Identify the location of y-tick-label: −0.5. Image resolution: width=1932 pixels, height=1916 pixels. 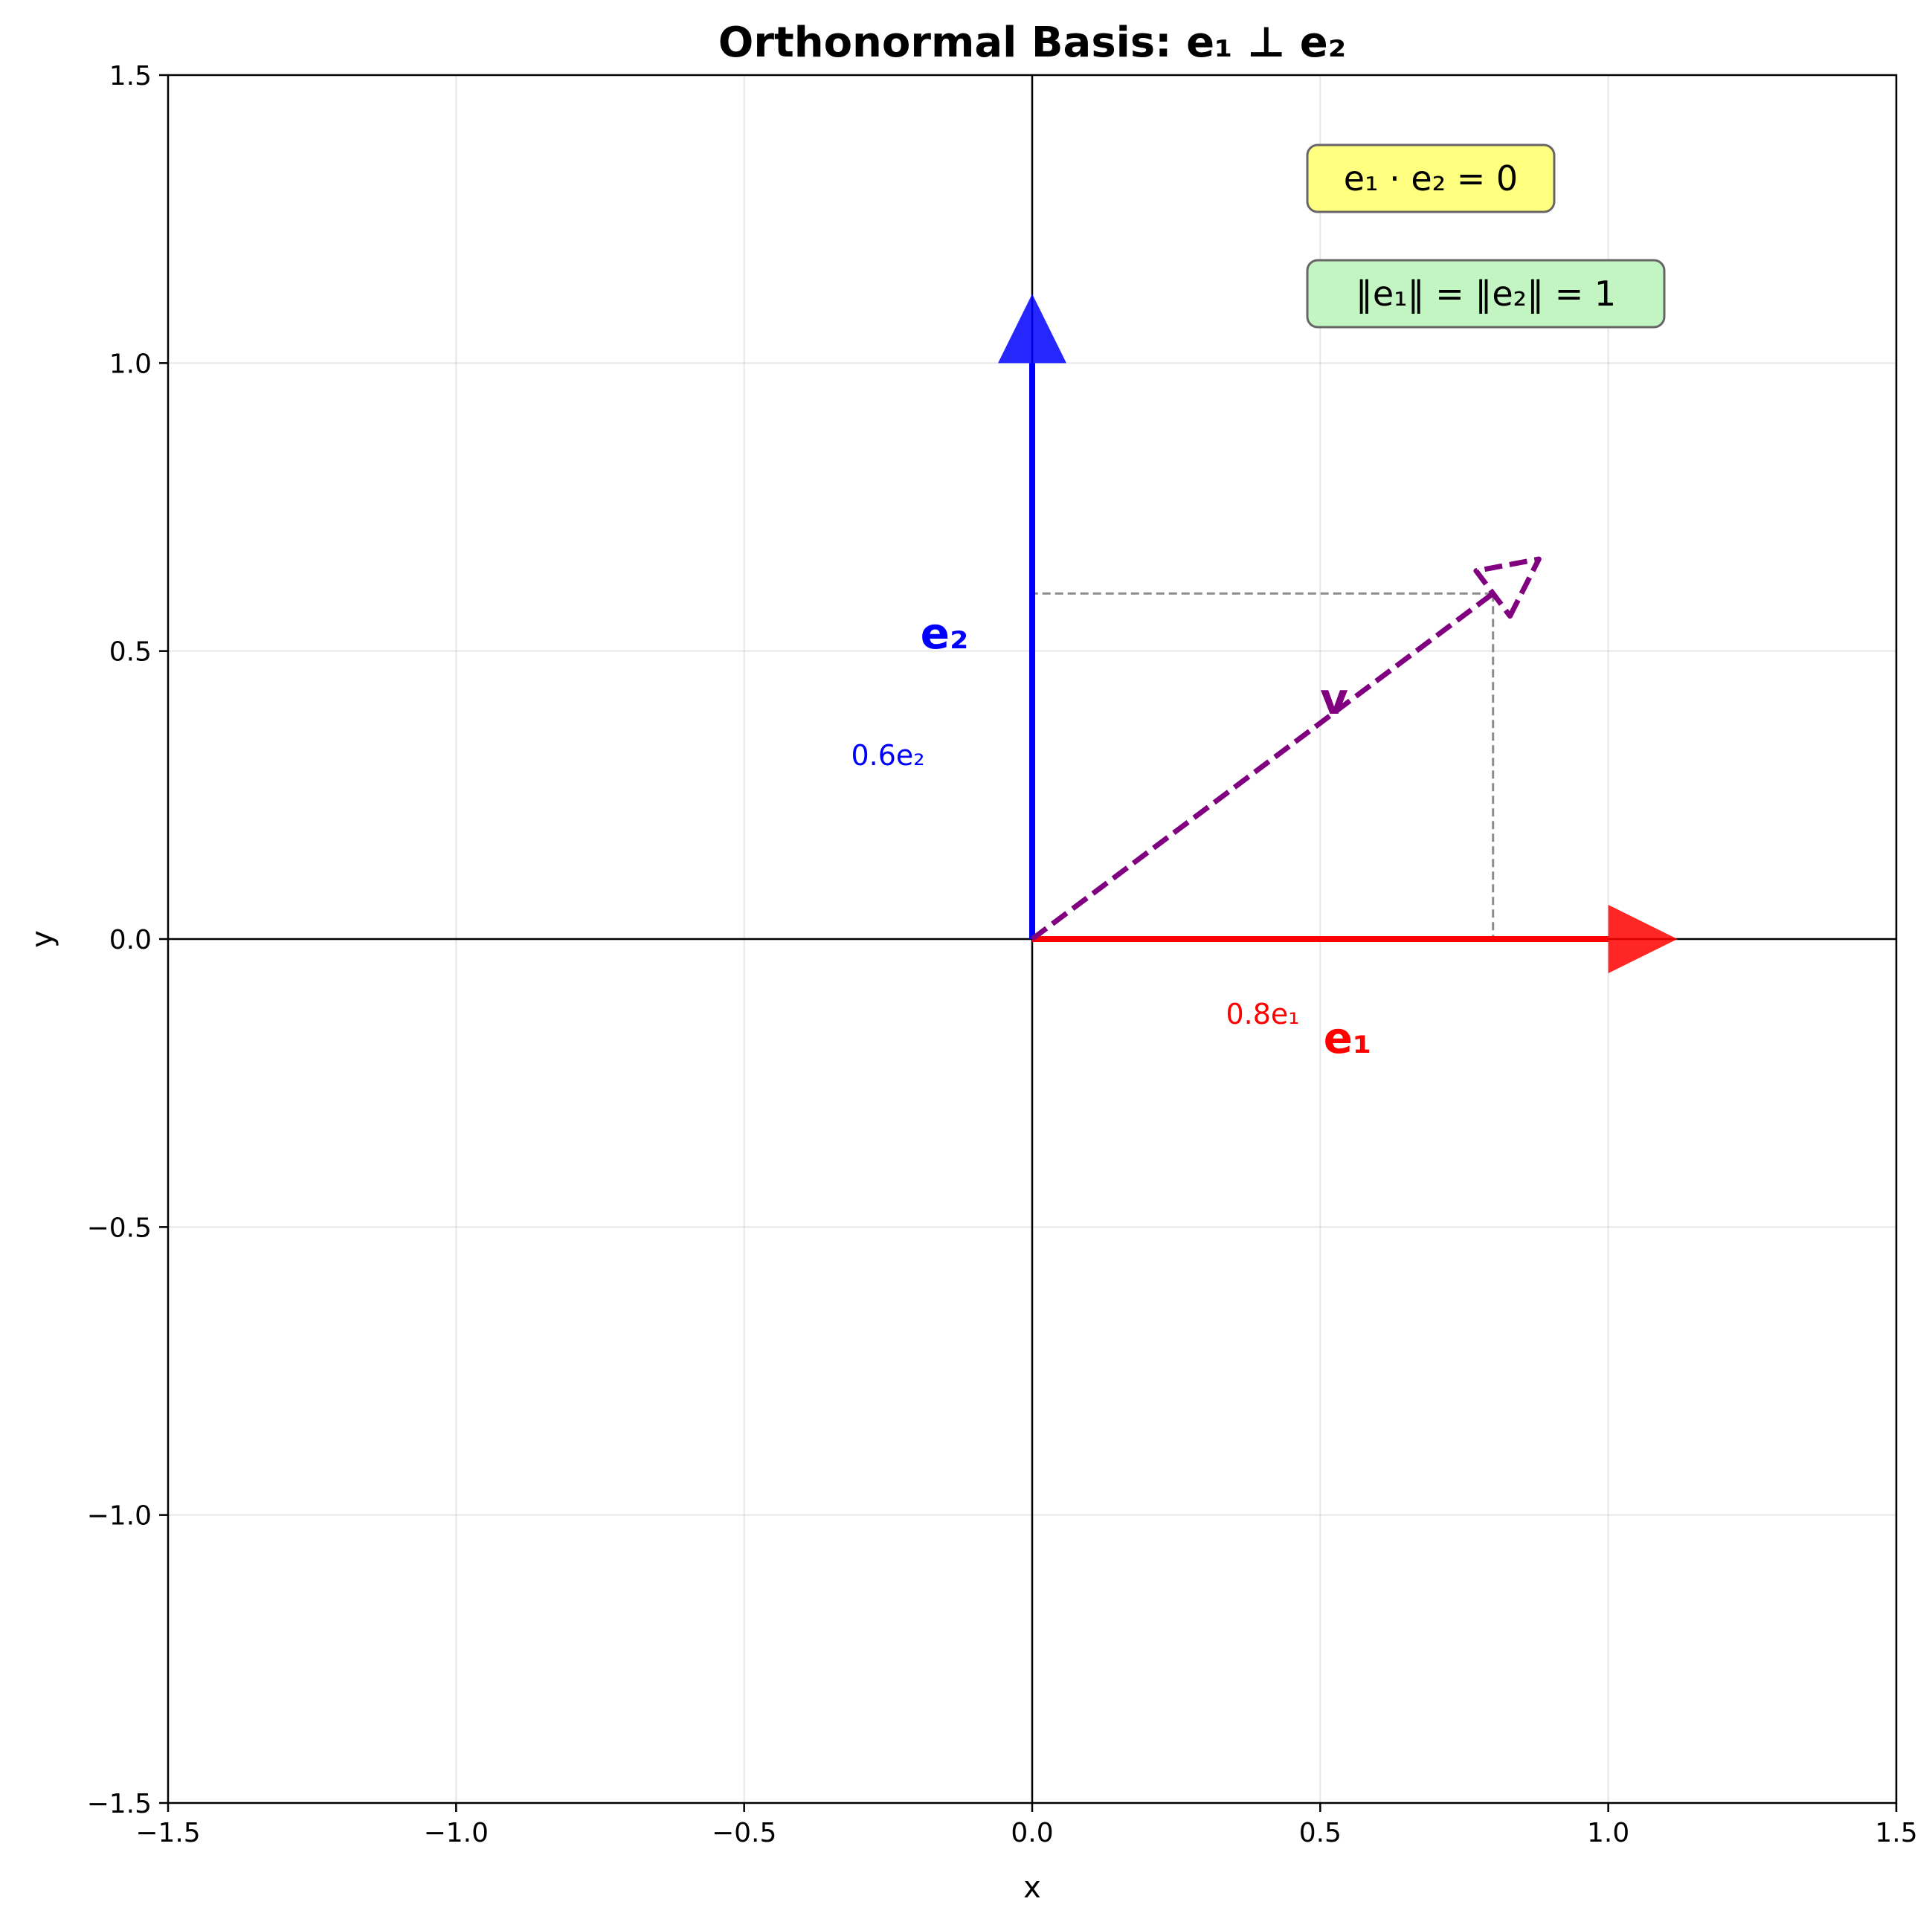
(119, 1228).